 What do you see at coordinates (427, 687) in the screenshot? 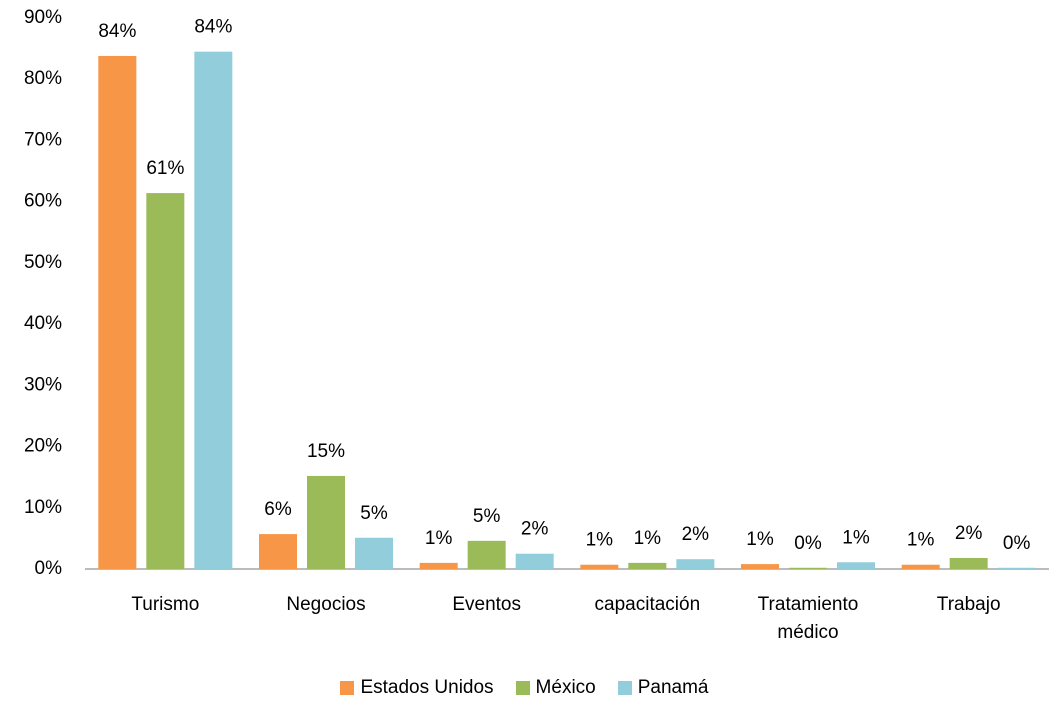
I see `legend-label: Estados Unidos` at bounding box center [427, 687].